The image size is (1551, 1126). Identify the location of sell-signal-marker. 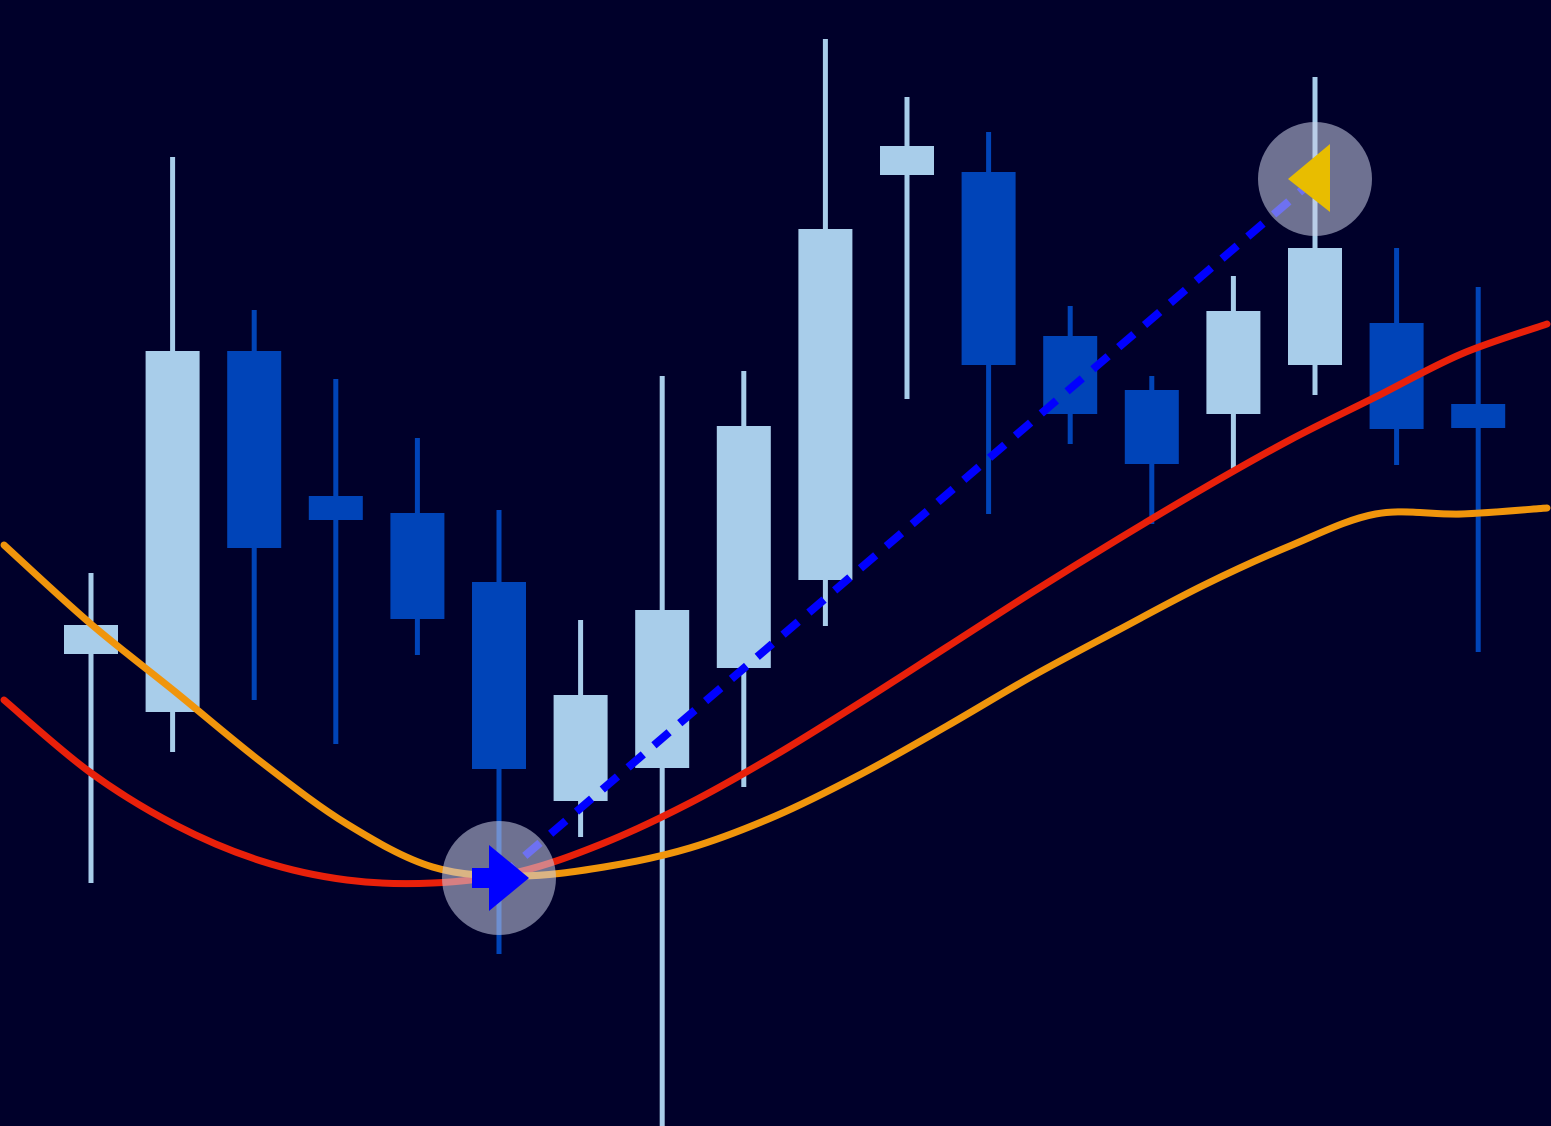
(1315, 179).